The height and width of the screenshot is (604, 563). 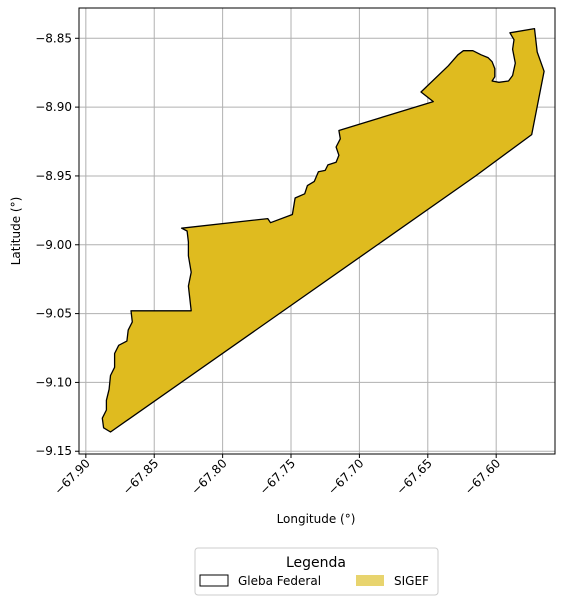 I want to click on x-tick-label-0: −67.90, so click(x=72, y=476).